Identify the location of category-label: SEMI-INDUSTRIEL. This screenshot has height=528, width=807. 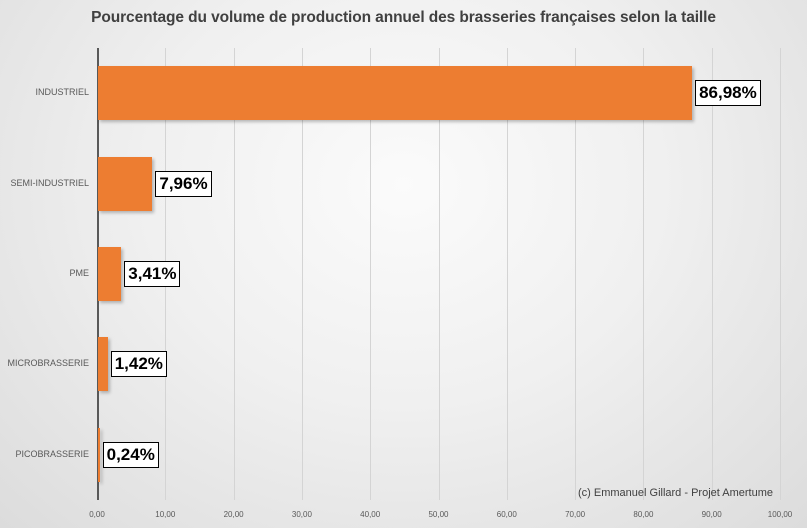
(49, 182).